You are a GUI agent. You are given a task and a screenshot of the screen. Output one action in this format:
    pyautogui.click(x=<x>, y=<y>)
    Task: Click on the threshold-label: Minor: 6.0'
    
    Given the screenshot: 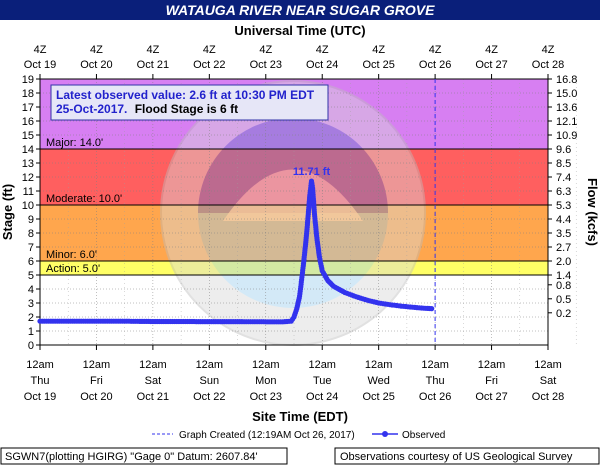 What is the action you would take?
    pyautogui.click(x=71, y=255)
    